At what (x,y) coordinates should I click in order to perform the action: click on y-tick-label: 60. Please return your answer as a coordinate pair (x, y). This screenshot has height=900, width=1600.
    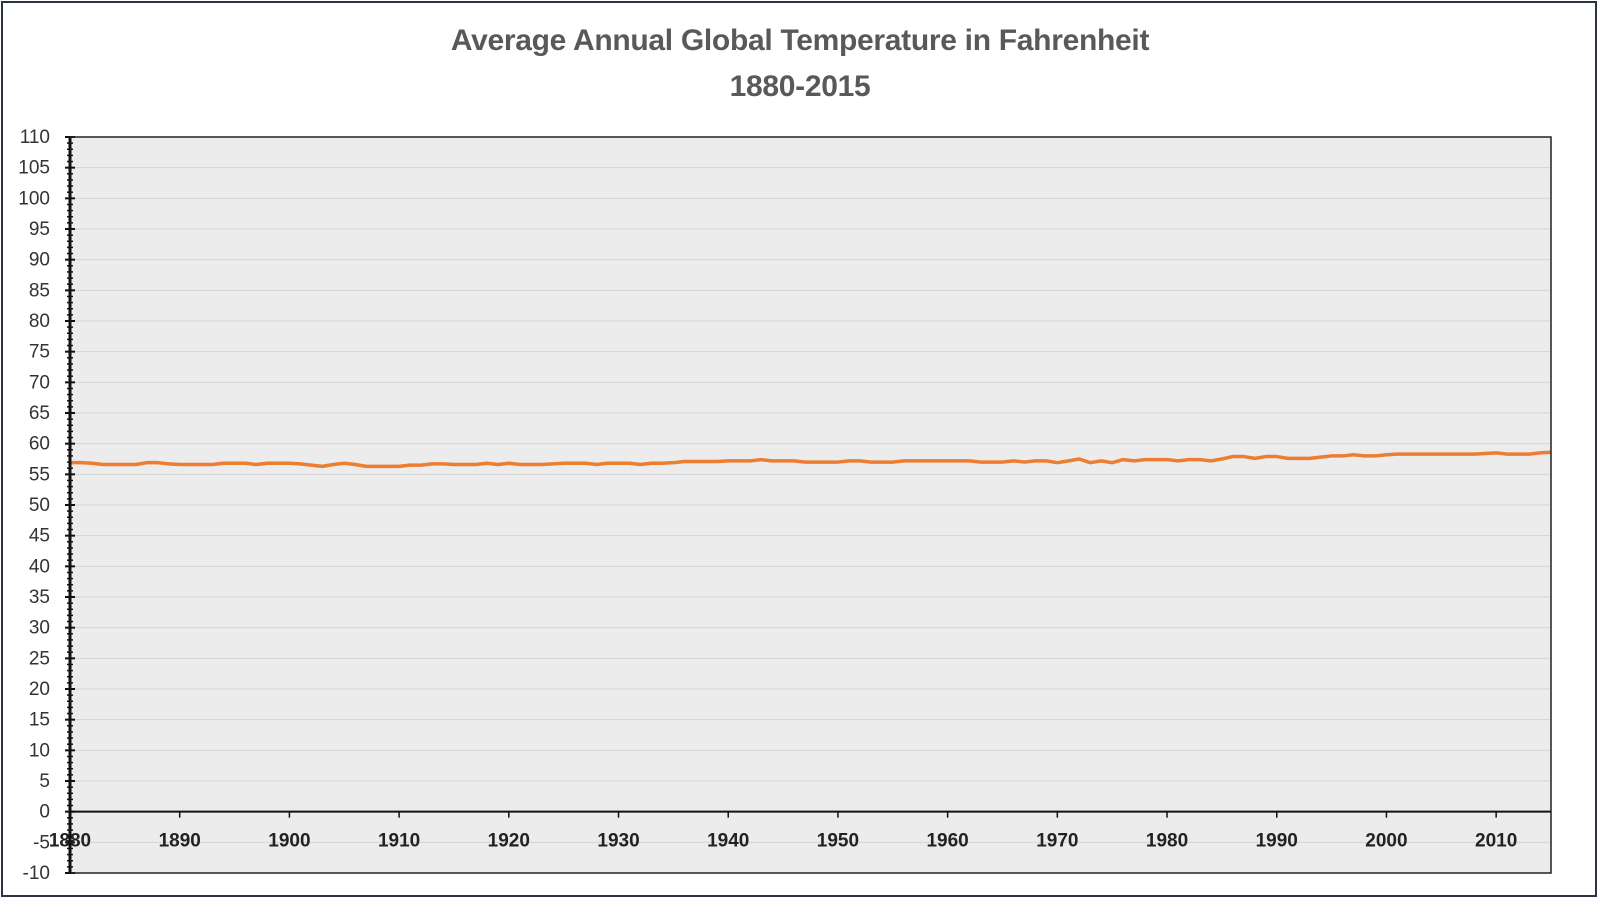
    Looking at the image, I should click on (39, 444).